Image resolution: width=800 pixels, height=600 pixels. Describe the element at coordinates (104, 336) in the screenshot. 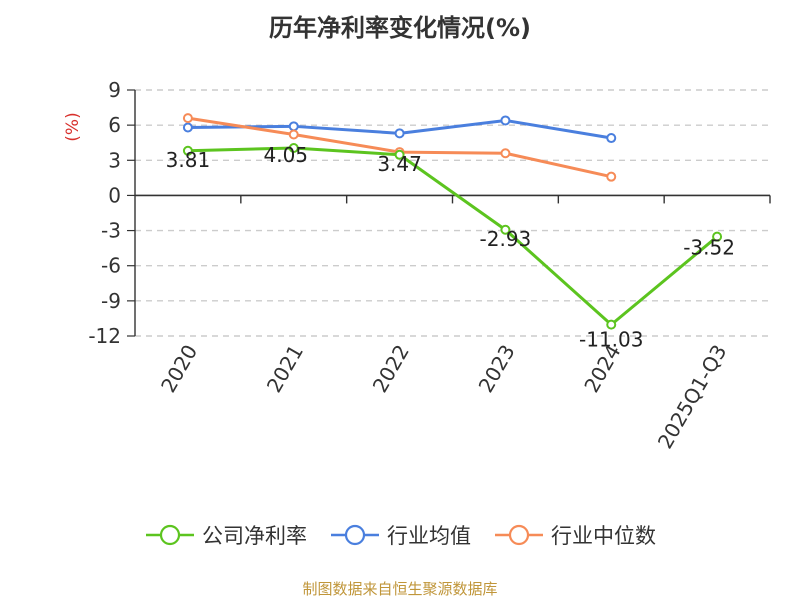

I see `y-tick-label: -12` at that location.